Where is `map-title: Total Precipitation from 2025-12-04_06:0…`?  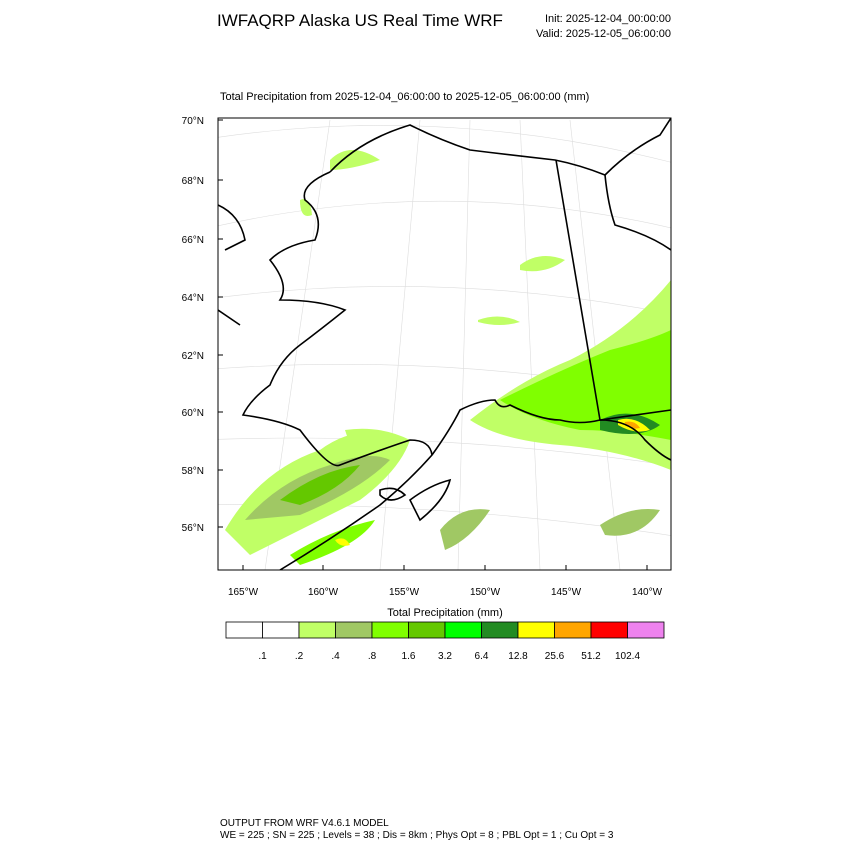
map-title: Total Precipitation from 2025-12-04_06:0… is located at coordinates (404, 97).